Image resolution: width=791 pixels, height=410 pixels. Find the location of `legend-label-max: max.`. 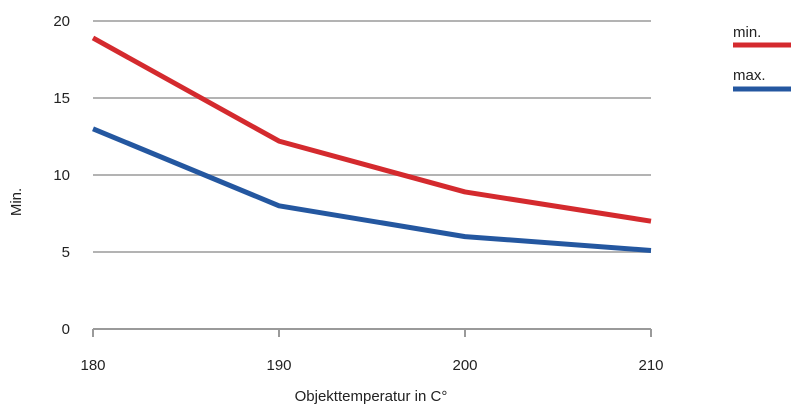

legend-label-max: max. is located at coordinates (749, 75).